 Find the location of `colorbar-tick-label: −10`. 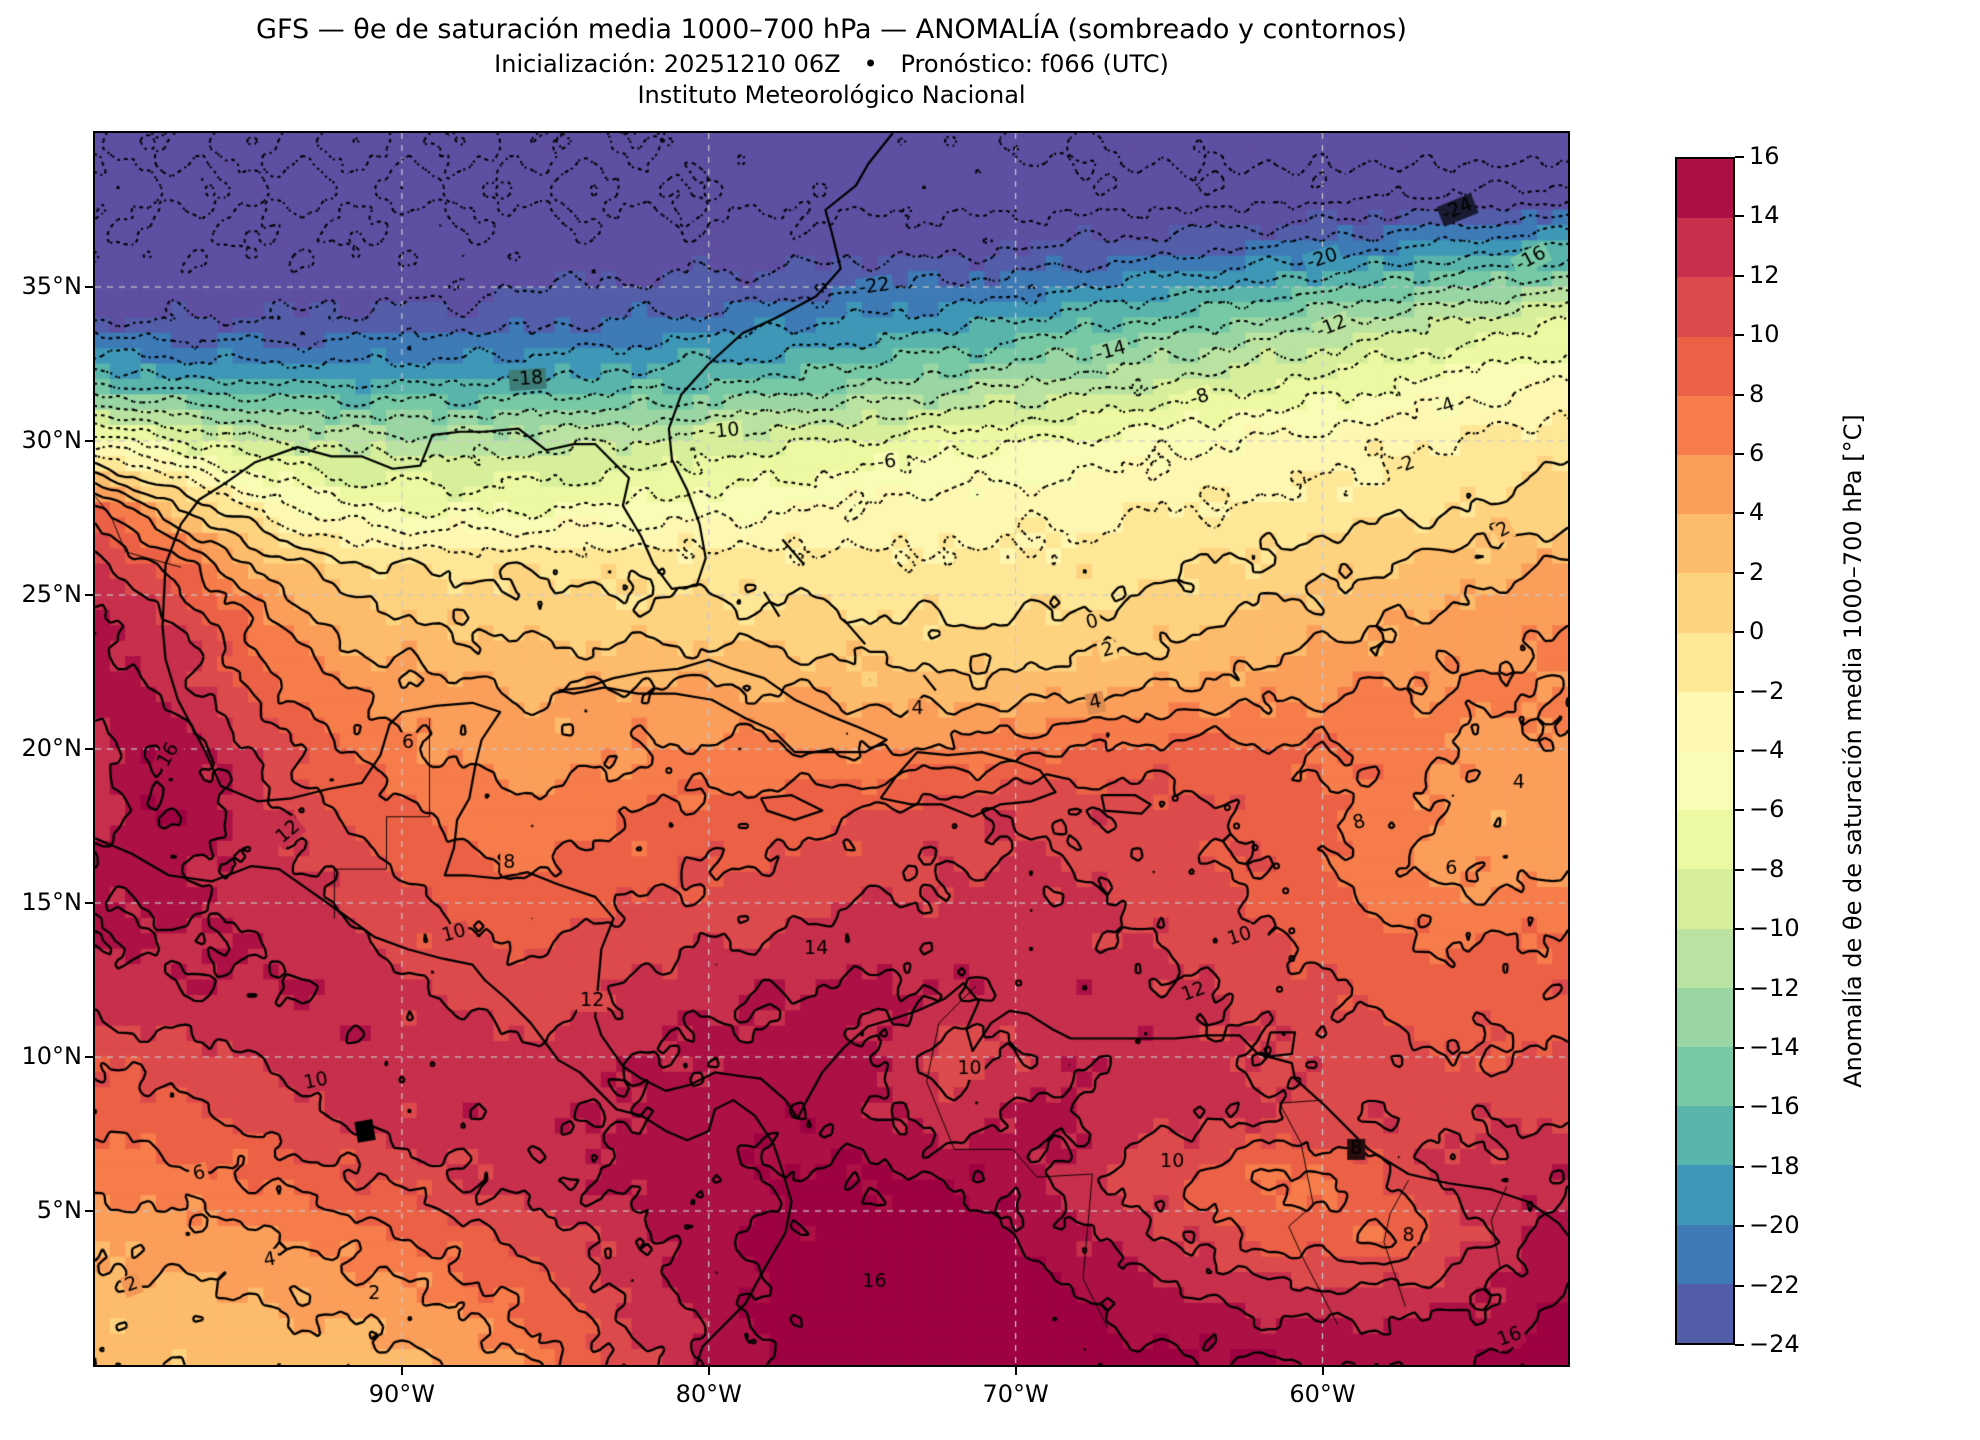

colorbar-tick-label: −10 is located at coordinates (1774, 928).